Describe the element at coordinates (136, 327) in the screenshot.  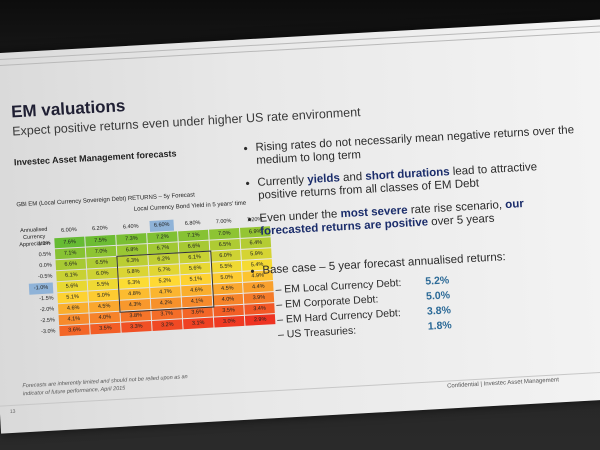
I see `grid-cell: 3.3%` at that location.